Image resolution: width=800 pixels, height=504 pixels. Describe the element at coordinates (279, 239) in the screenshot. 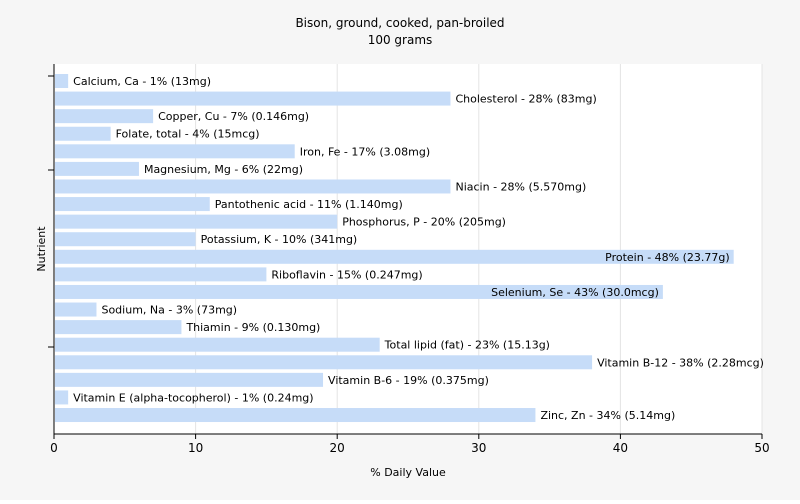

I see `bar-label: Potassium, K - 10% (341mg)` at that location.